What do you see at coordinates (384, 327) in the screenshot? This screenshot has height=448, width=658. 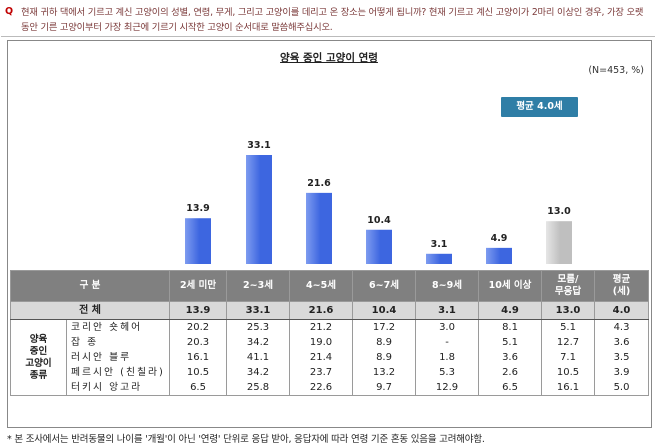 I see `table-cell-3: 17.2` at bounding box center [384, 327].